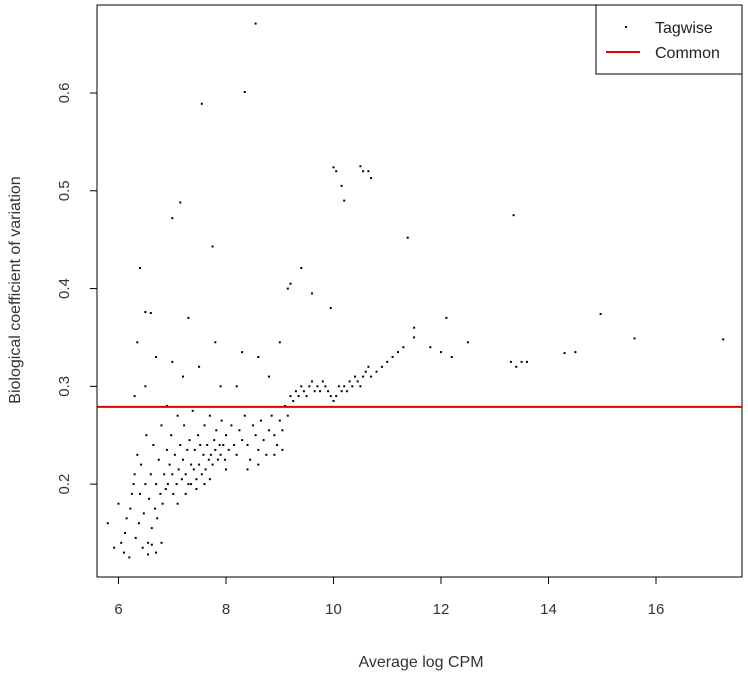  What do you see at coordinates (64, 93) in the screenshot?
I see `y-tick-label: 0.6` at bounding box center [64, 93].